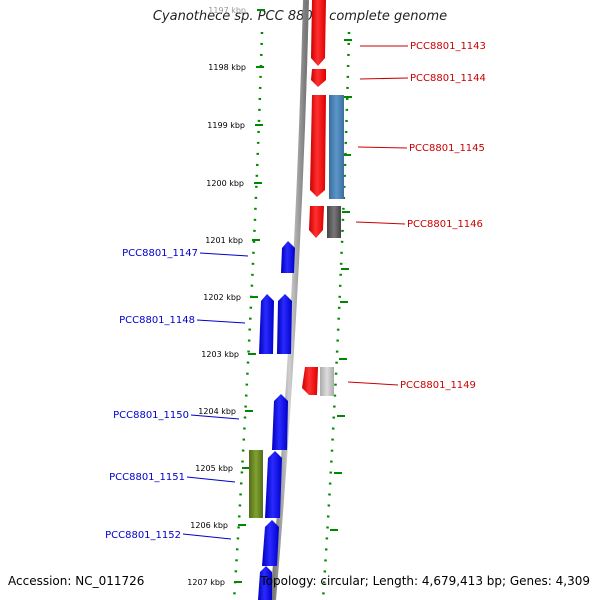 Image resolution: width=600 pixels, height=600 pixels. What do you see at coordinates (143, 535) in the screenshot?
I see `gene-label: PCC8801_1152` at bounding box center [143, 535].